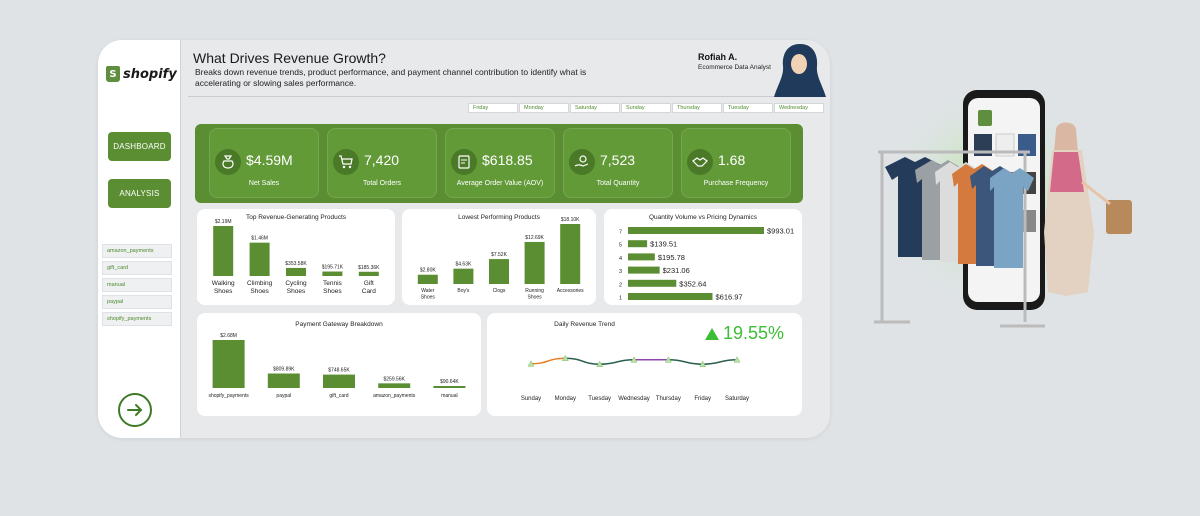 The image size is (1200, 516). I want to click on kpi-total-orders: 7,420 Total Orders, so click(382, 163).